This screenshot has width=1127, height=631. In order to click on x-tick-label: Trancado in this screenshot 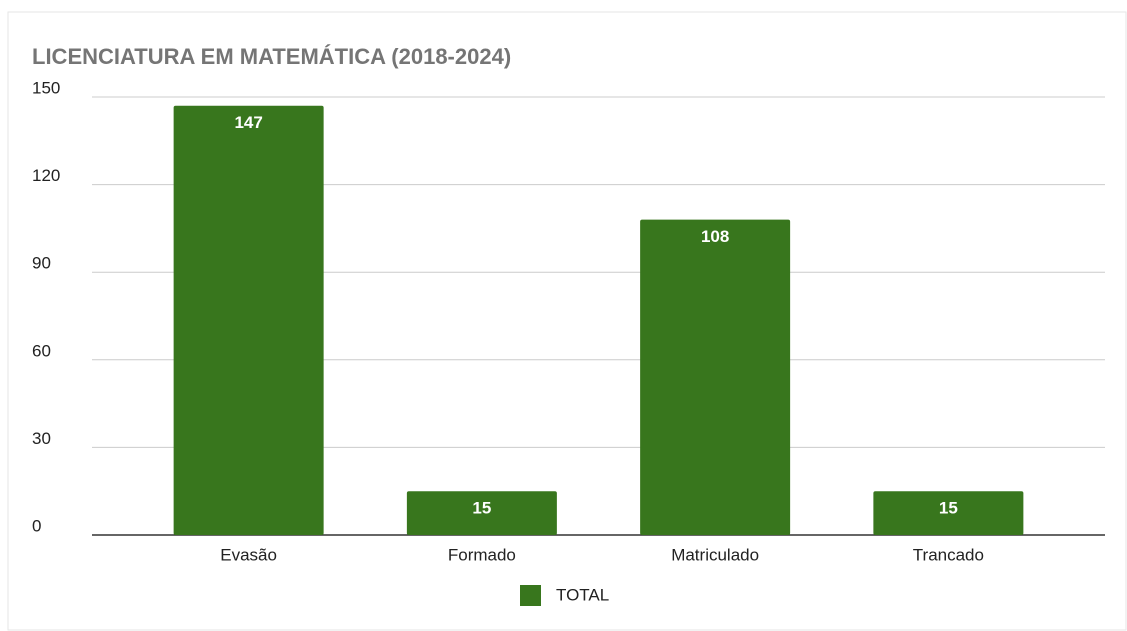, I will do `click(948, 554)`.